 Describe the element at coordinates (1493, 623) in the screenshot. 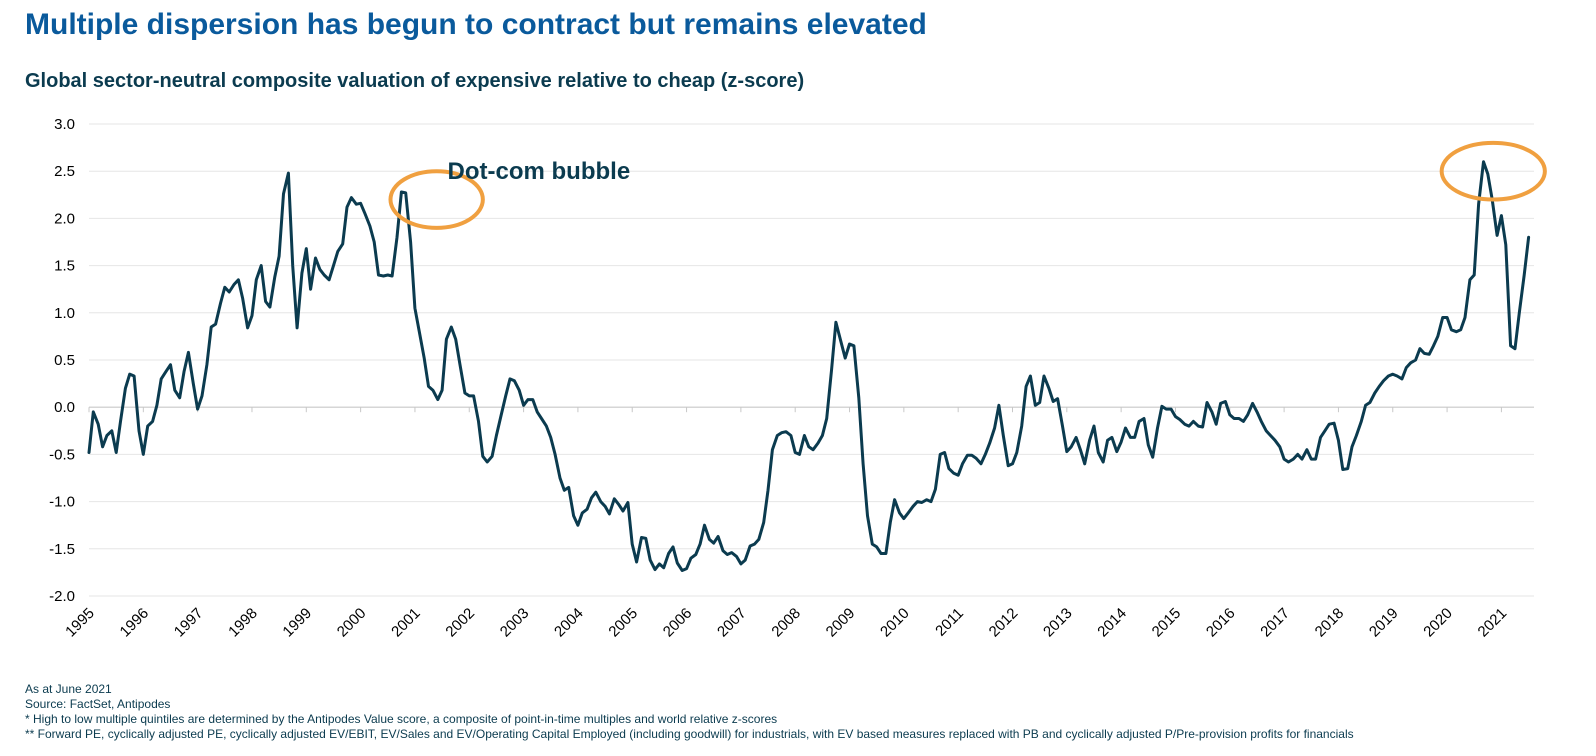

I see `x-tick-label: 2021` at that location.